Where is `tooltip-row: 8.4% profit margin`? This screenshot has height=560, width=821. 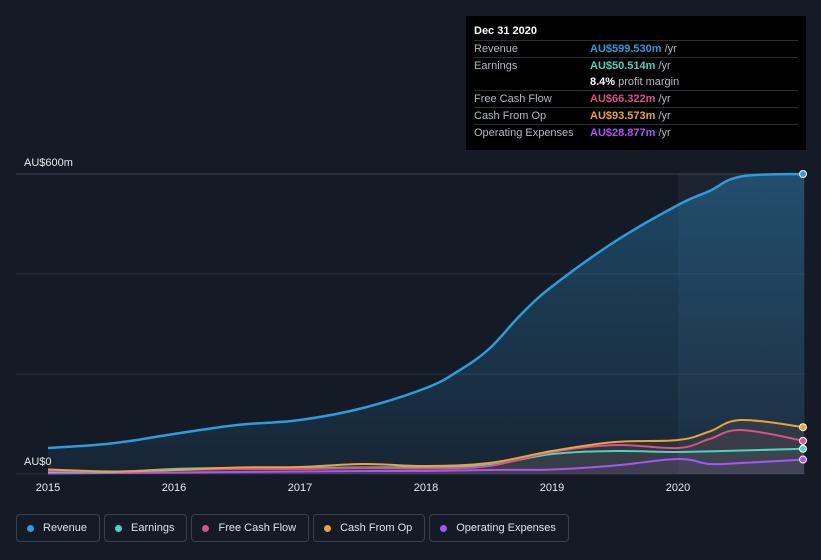 tooltip-row: 8.4% profit margin is located at coordinates (636, 82).